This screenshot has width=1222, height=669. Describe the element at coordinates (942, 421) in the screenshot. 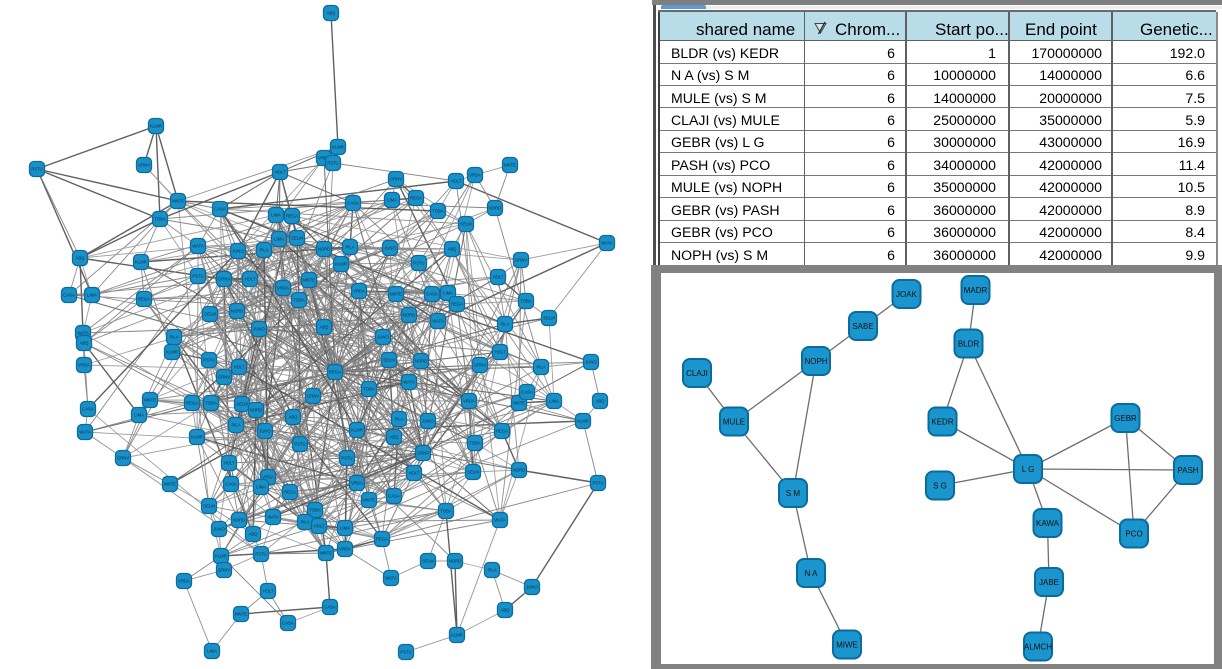

I see `svg-text: KEDR` at that location.